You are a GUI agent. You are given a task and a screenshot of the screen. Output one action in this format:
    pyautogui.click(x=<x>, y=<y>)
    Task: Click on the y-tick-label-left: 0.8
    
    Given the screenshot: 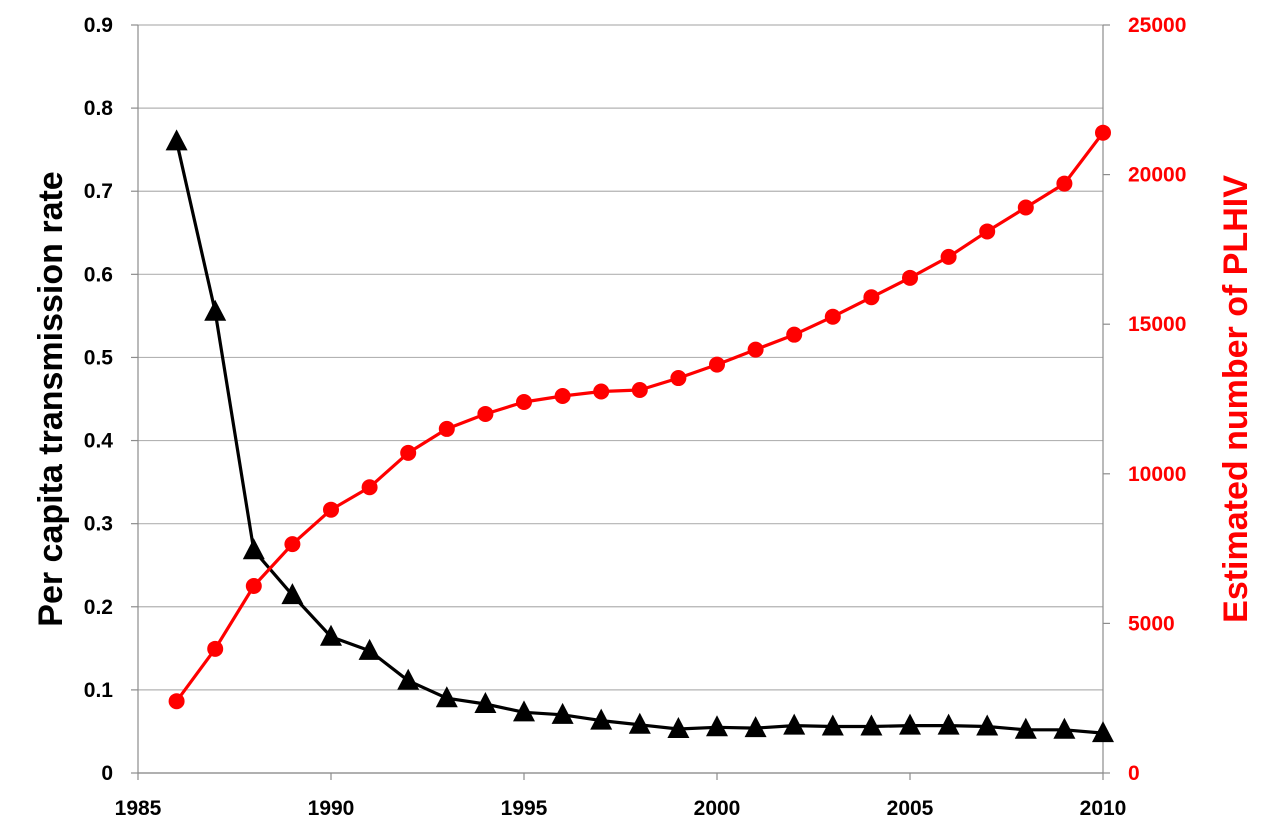 What is the action you would take?
    pyautogui.click(x=99, y=108)
    